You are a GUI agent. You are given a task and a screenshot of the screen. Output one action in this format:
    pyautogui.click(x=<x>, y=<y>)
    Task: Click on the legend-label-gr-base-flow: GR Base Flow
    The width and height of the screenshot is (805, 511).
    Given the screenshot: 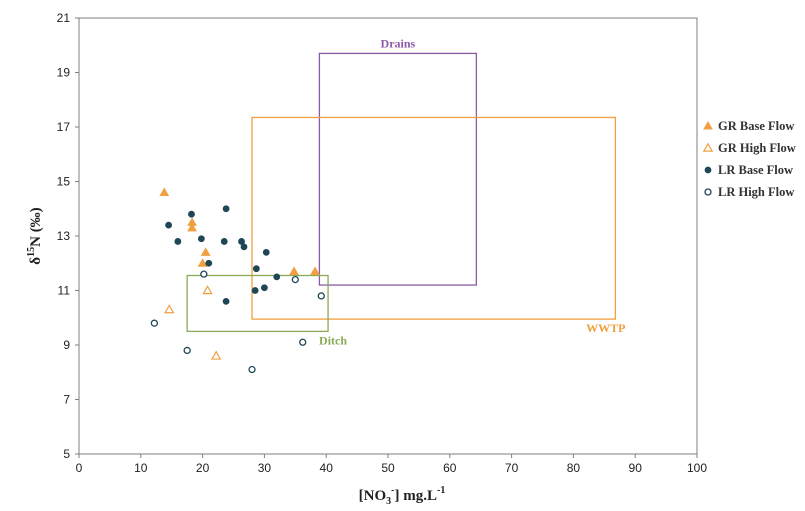 What is the action you would take?
    pyautogui.click(x=756, y=126)
    